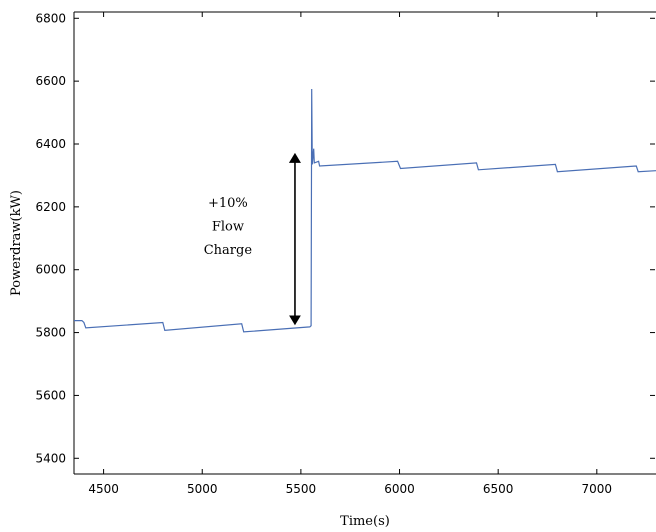 This screenshot has height=532, width=656. I want to click on x-tick-label: 5000, so click(202, 489).